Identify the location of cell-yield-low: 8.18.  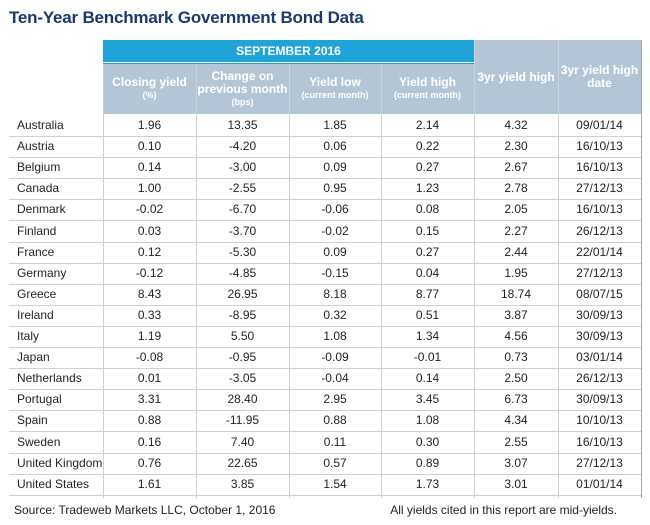
(335, 293).